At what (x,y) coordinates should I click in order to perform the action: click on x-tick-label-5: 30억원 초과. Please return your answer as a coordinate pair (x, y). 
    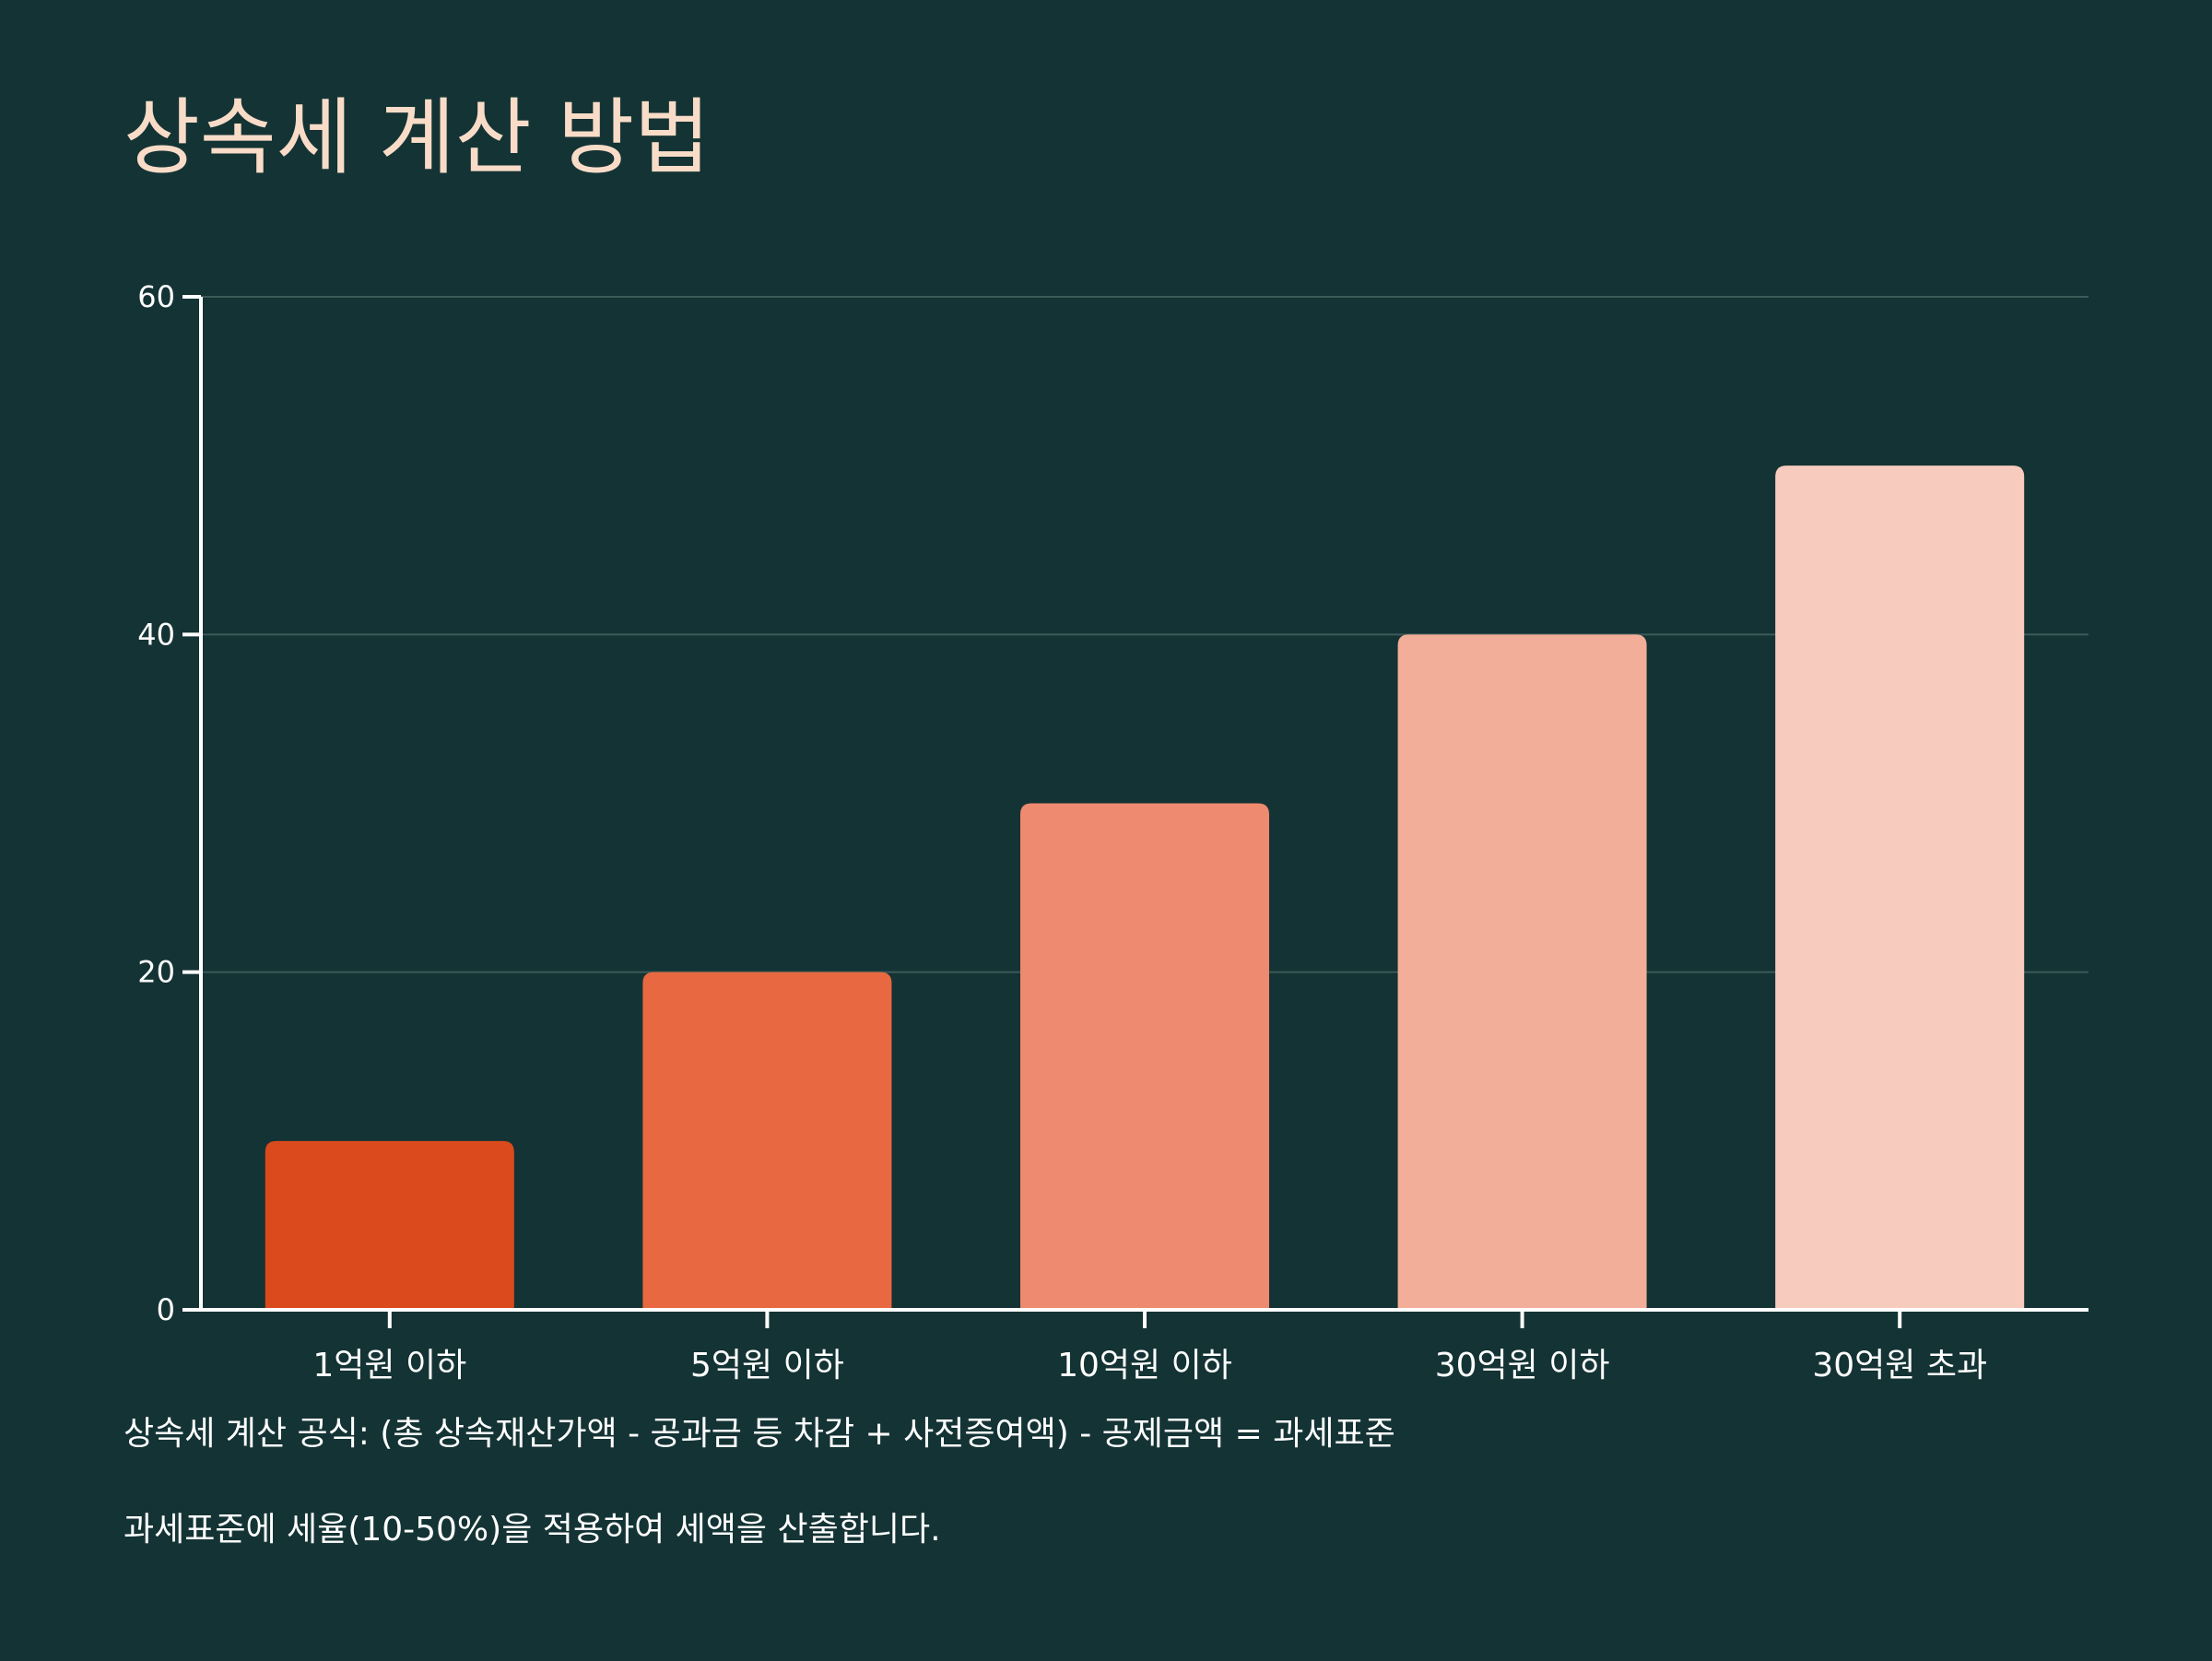
    Looking at the image, I should click on (1899, 1365).